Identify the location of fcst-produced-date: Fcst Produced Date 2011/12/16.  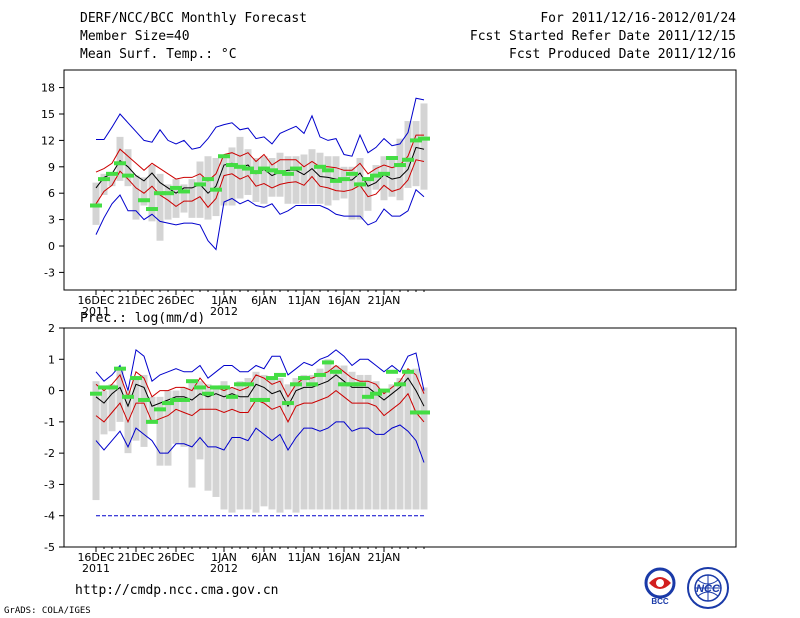
(622, 54).